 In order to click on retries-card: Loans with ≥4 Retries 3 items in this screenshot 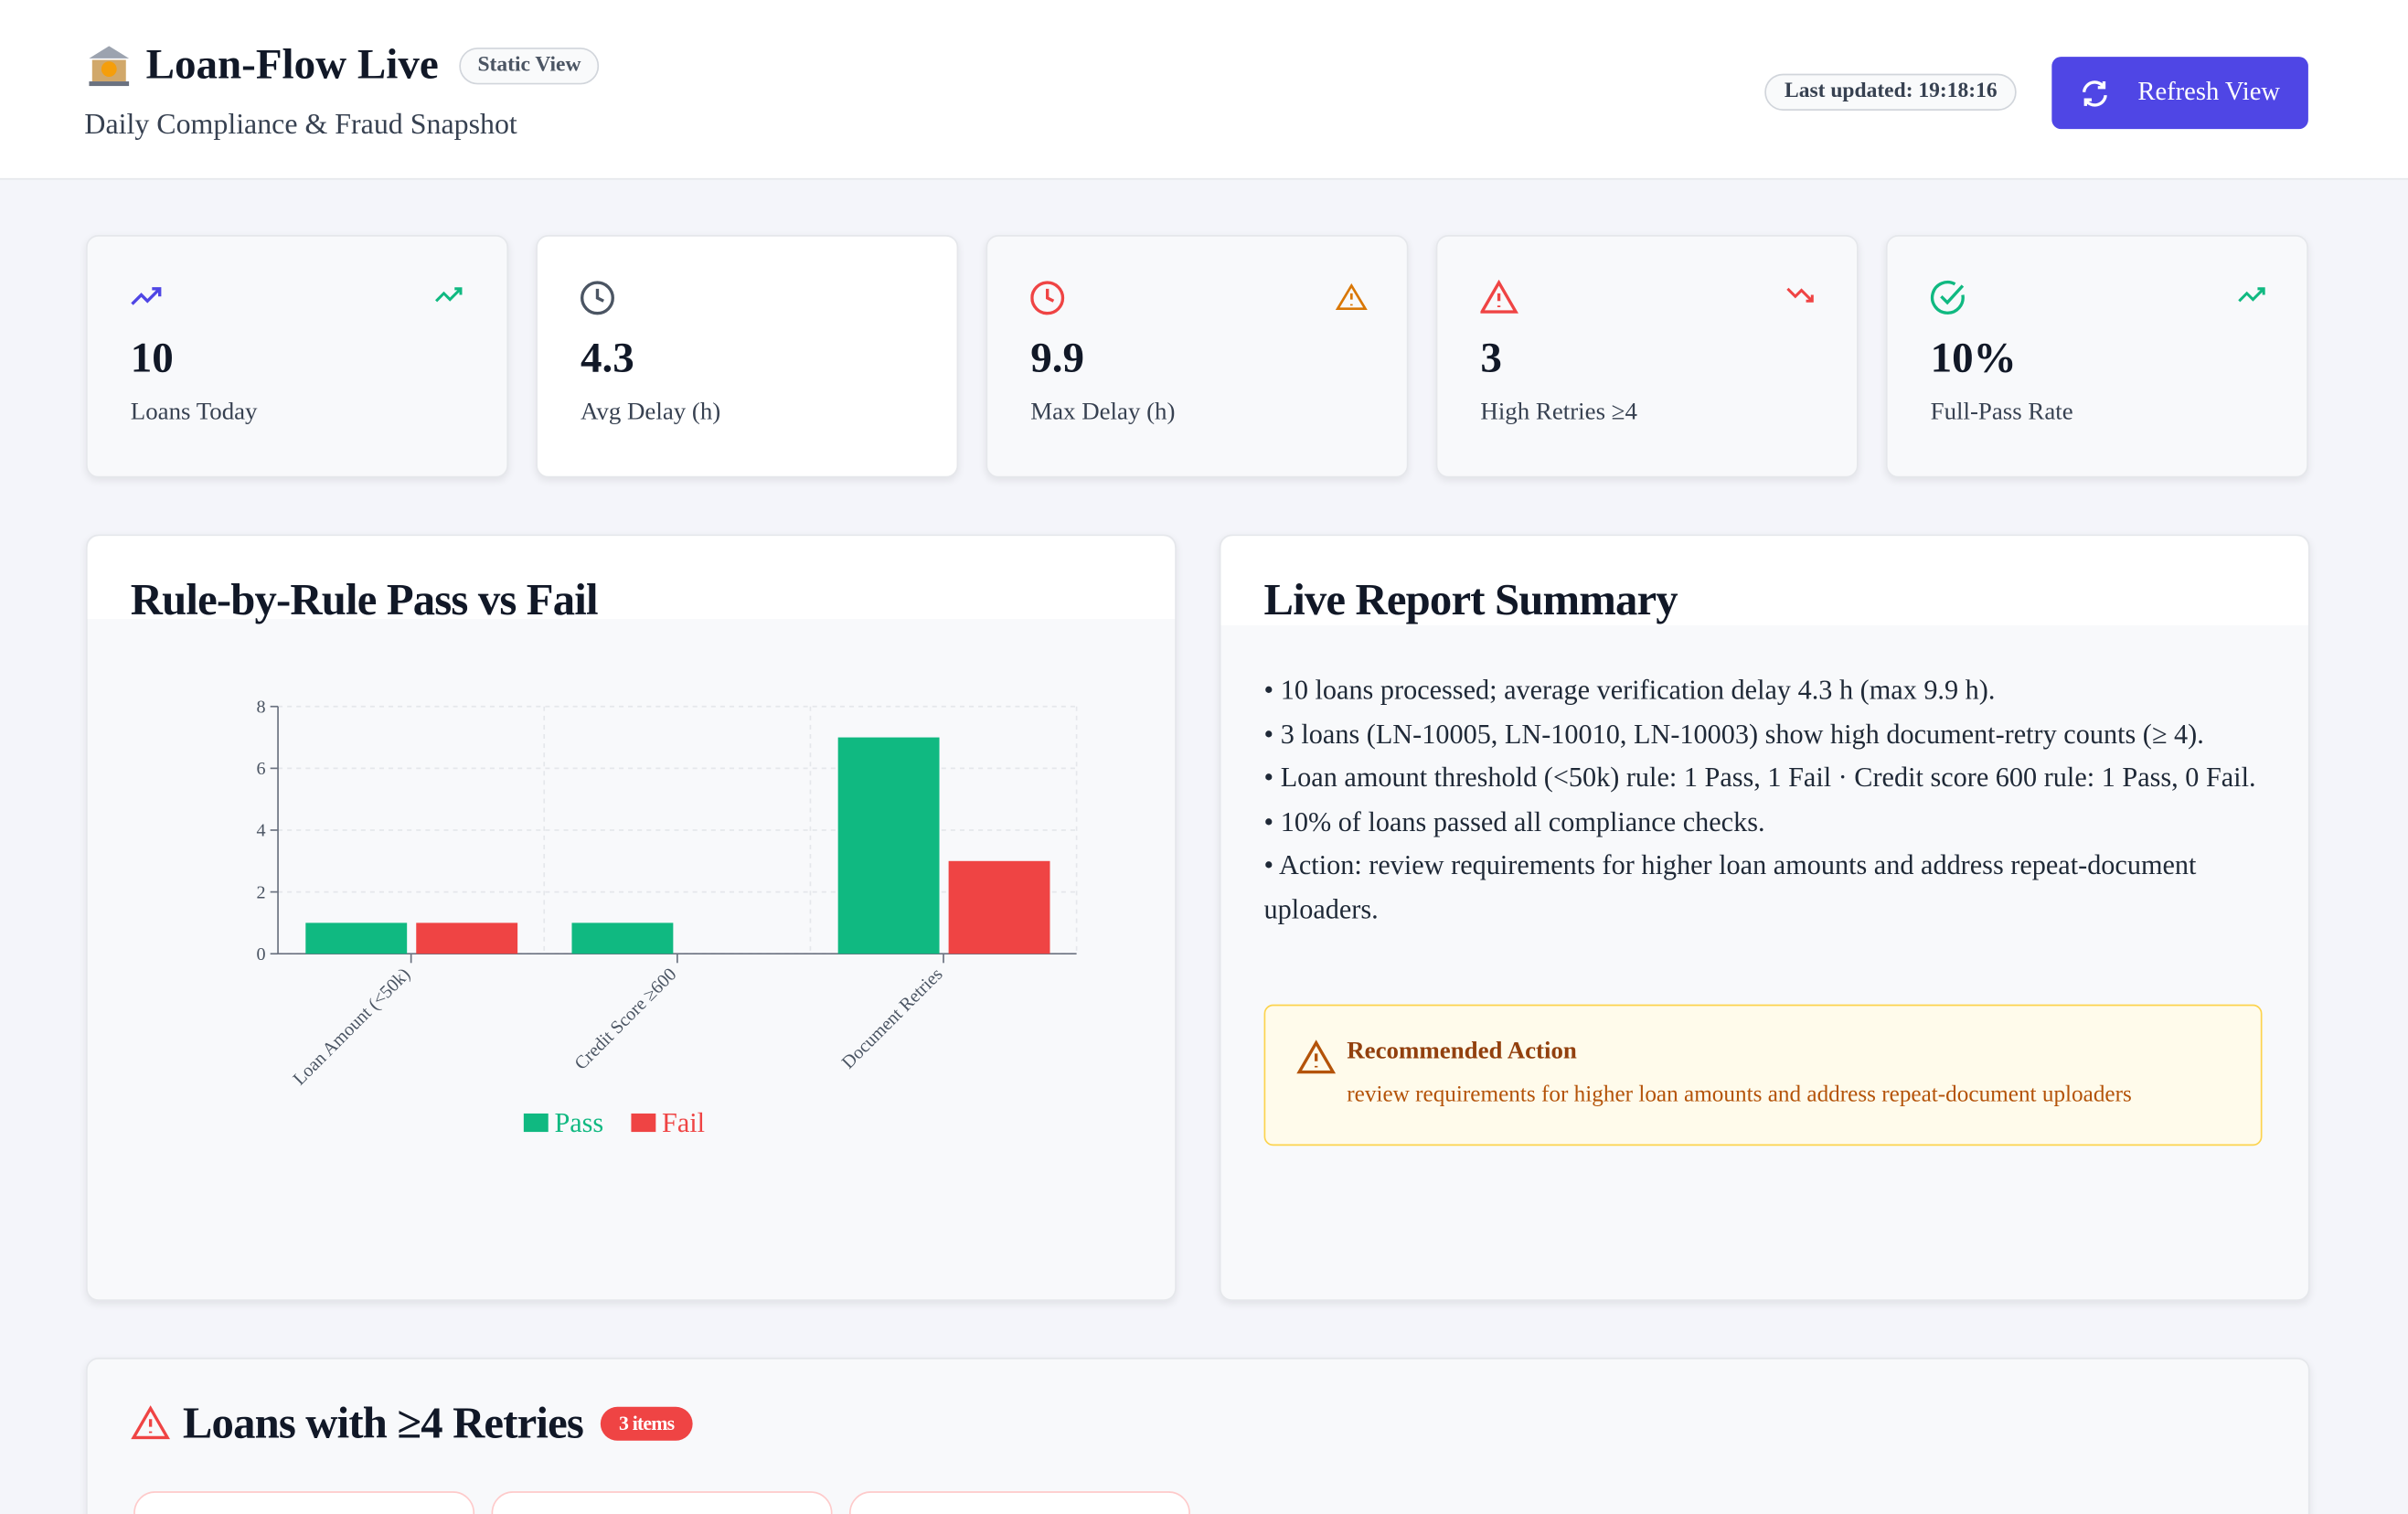, I will do `click(1198, 1436)`.